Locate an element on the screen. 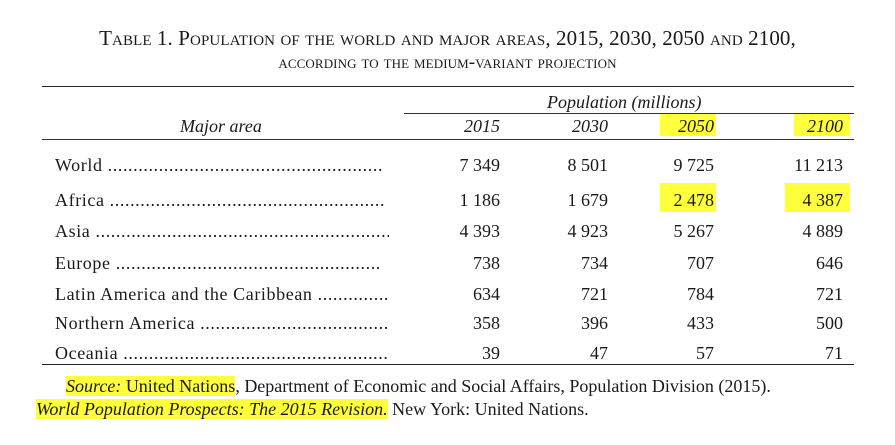 This screenshot has height=445, width=895. cell-northern-america-2050: 433 is located at coordinates (700, 323).